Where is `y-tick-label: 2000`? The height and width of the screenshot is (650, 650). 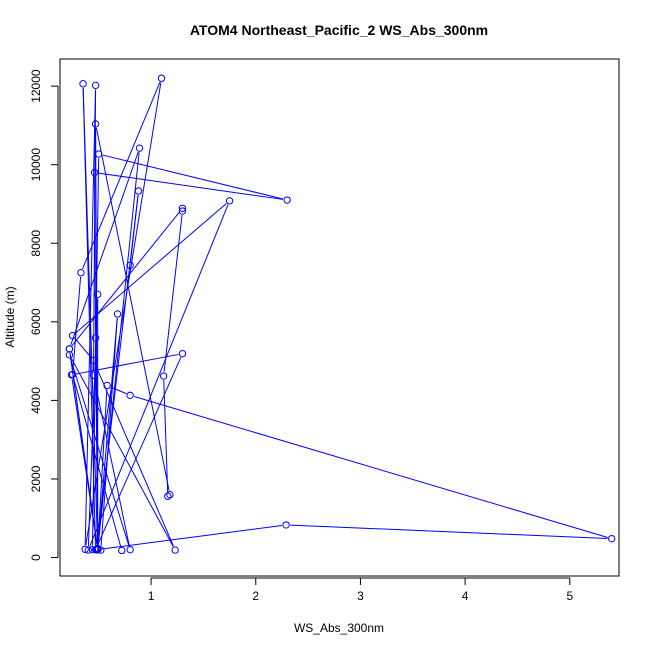 y-tick-label: 2000 is located at coordinates (36, 478).